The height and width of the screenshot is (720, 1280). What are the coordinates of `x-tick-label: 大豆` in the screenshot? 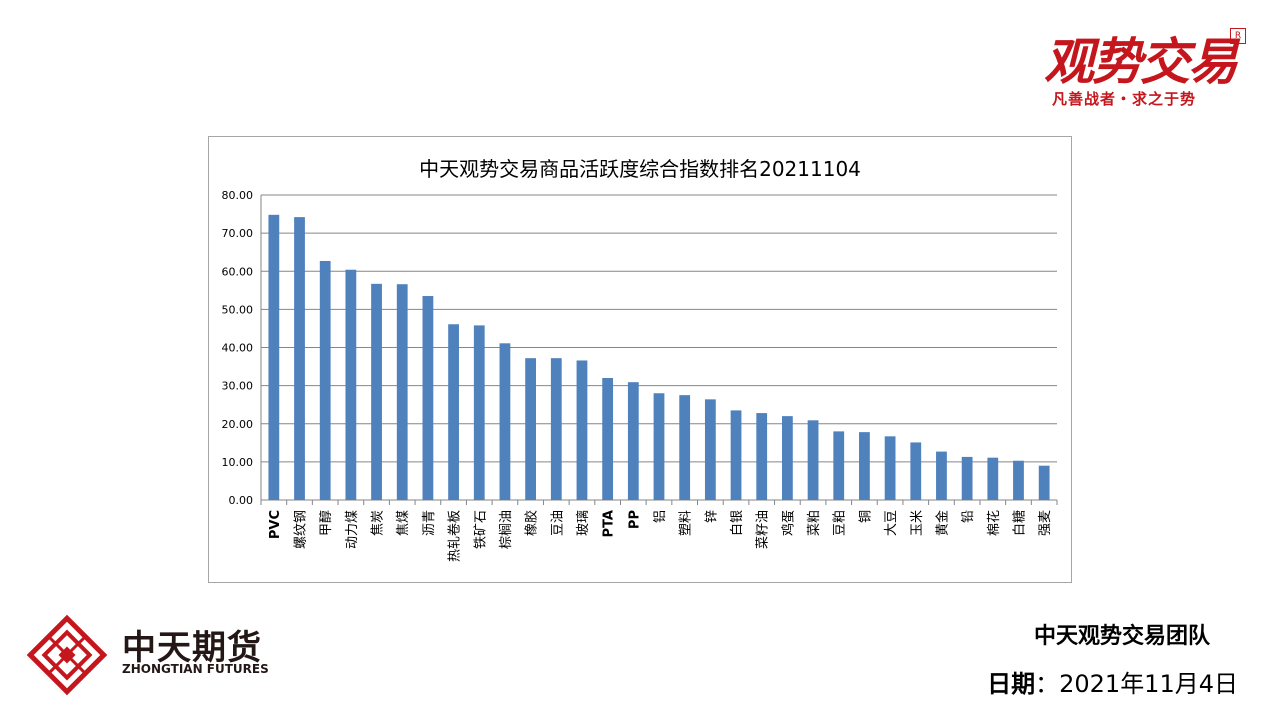 It's located at (891, 523).